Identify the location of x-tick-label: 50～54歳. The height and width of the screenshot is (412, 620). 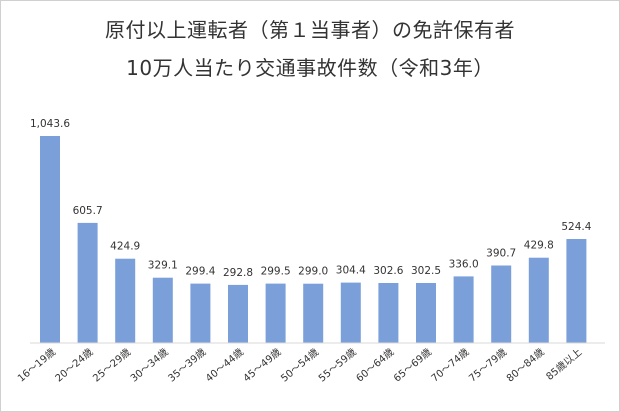
(300, 365).